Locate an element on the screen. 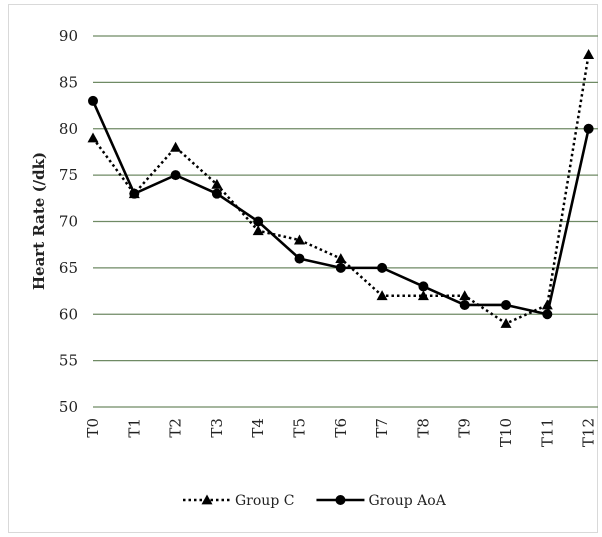  y-tick-label: 50 is located at coordinates (68, 407).